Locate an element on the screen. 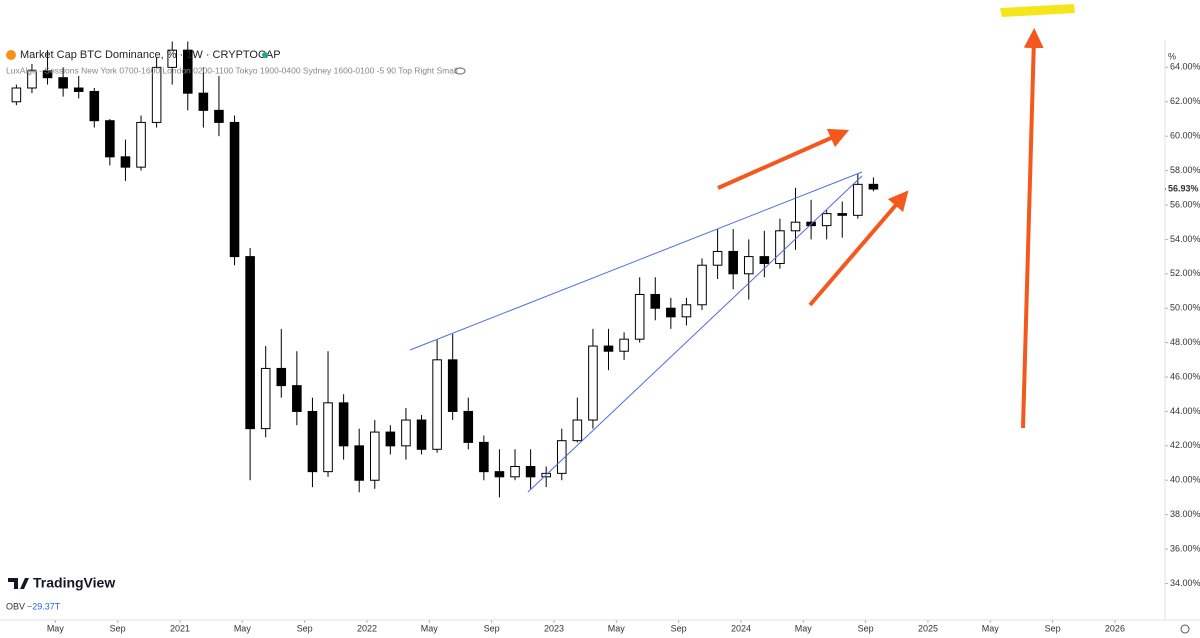 The height and width of the screenshot is (638, 1200). y-tick-label: 44.00% is located at coordinates (1185, 411).